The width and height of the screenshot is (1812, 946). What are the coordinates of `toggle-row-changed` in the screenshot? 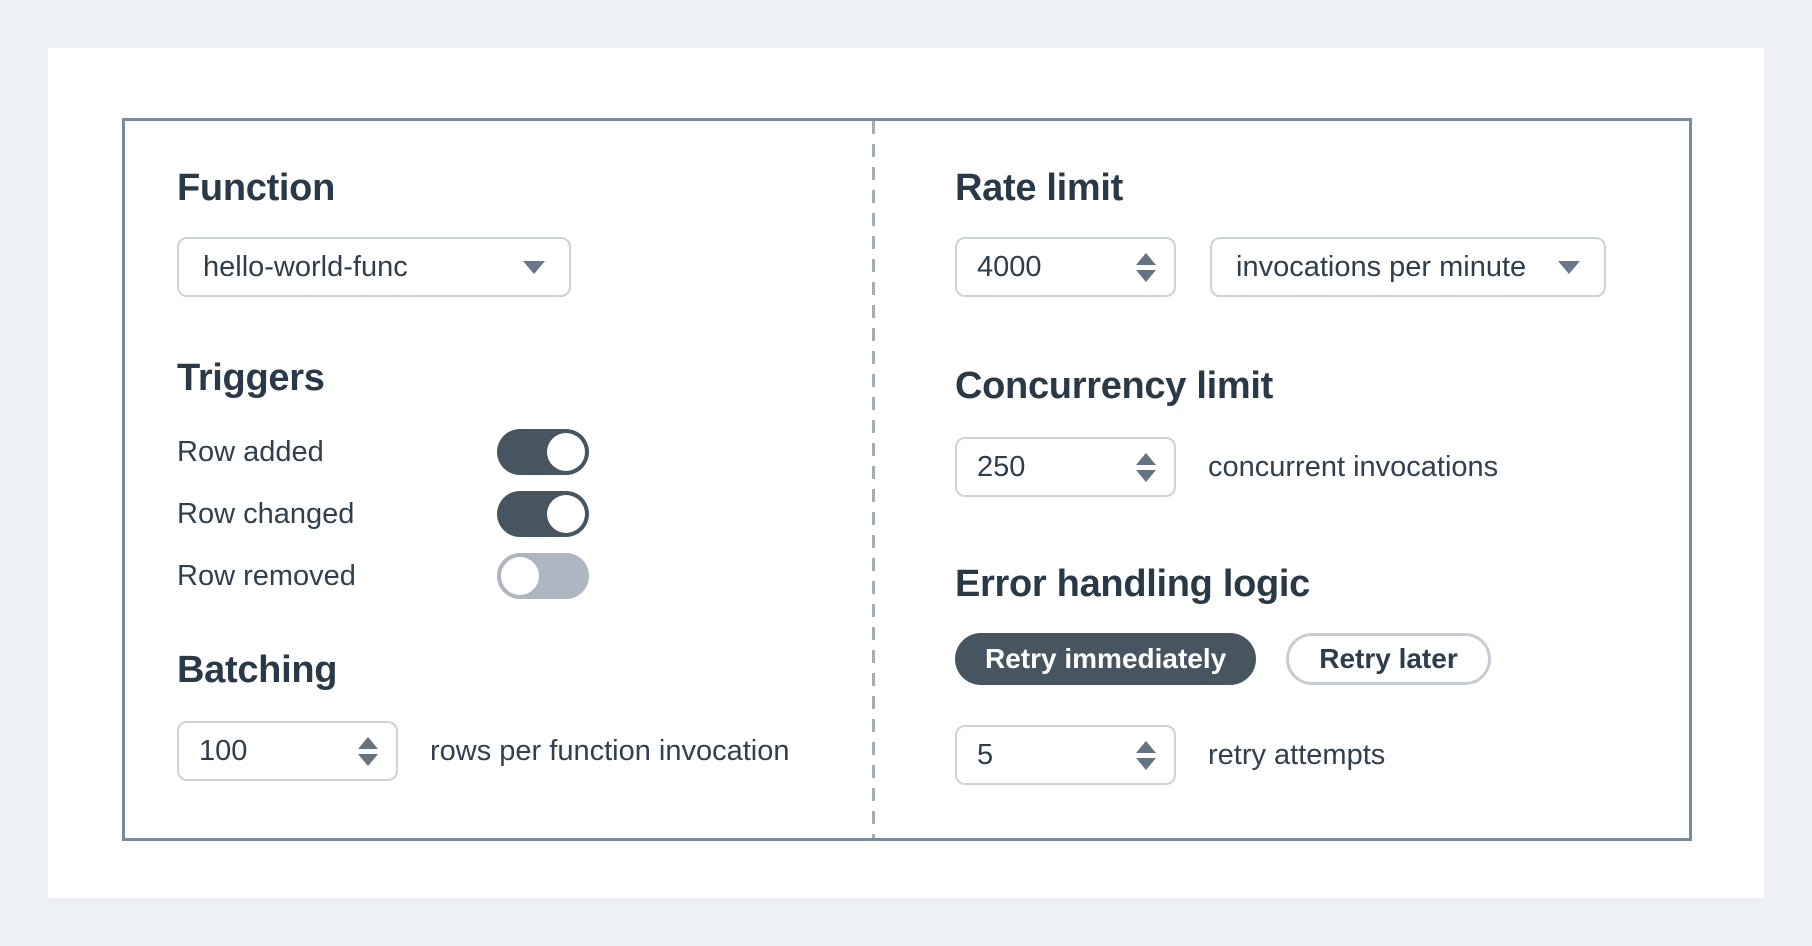 It's located at (543, 514).